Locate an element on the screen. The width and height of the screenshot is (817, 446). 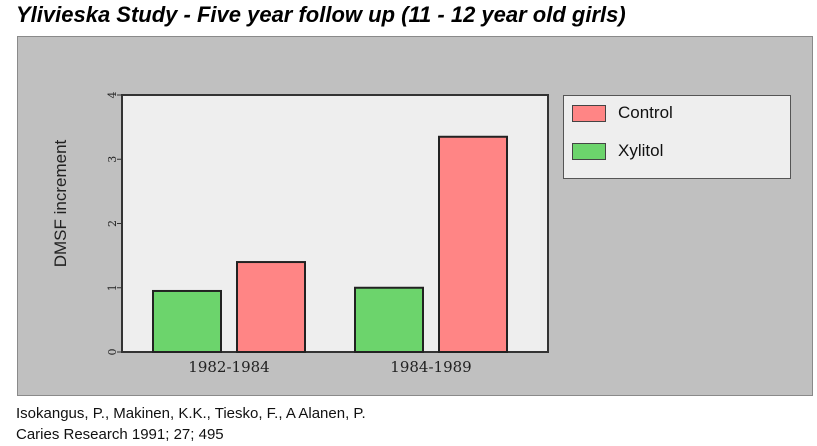
legend-item-control: Control is located at coordinates (622, 113).